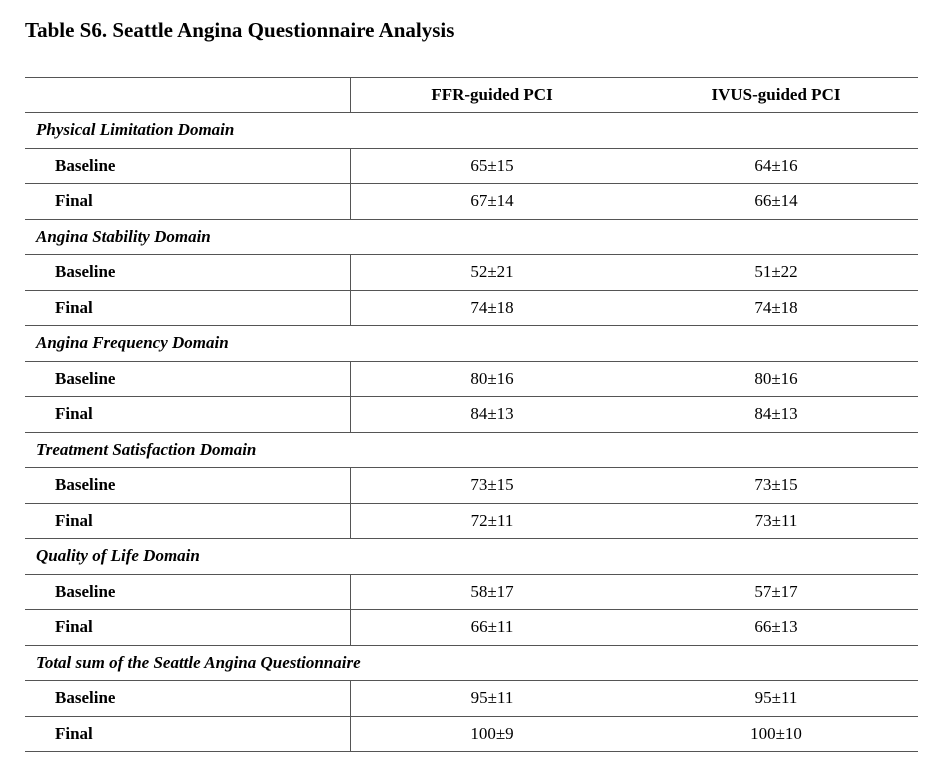 The image size is (941, 758). I want to click on ffr-value: 58±17, so click(492, 591).